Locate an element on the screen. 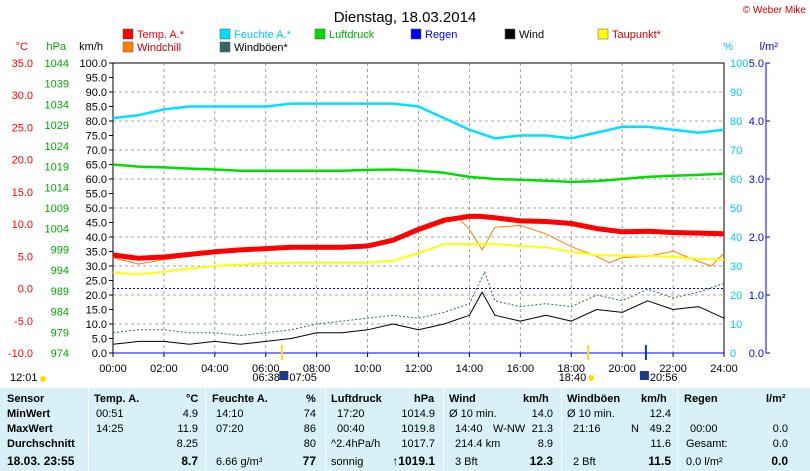  temp-tick: 20.0 is located at coordinates (22, 161).